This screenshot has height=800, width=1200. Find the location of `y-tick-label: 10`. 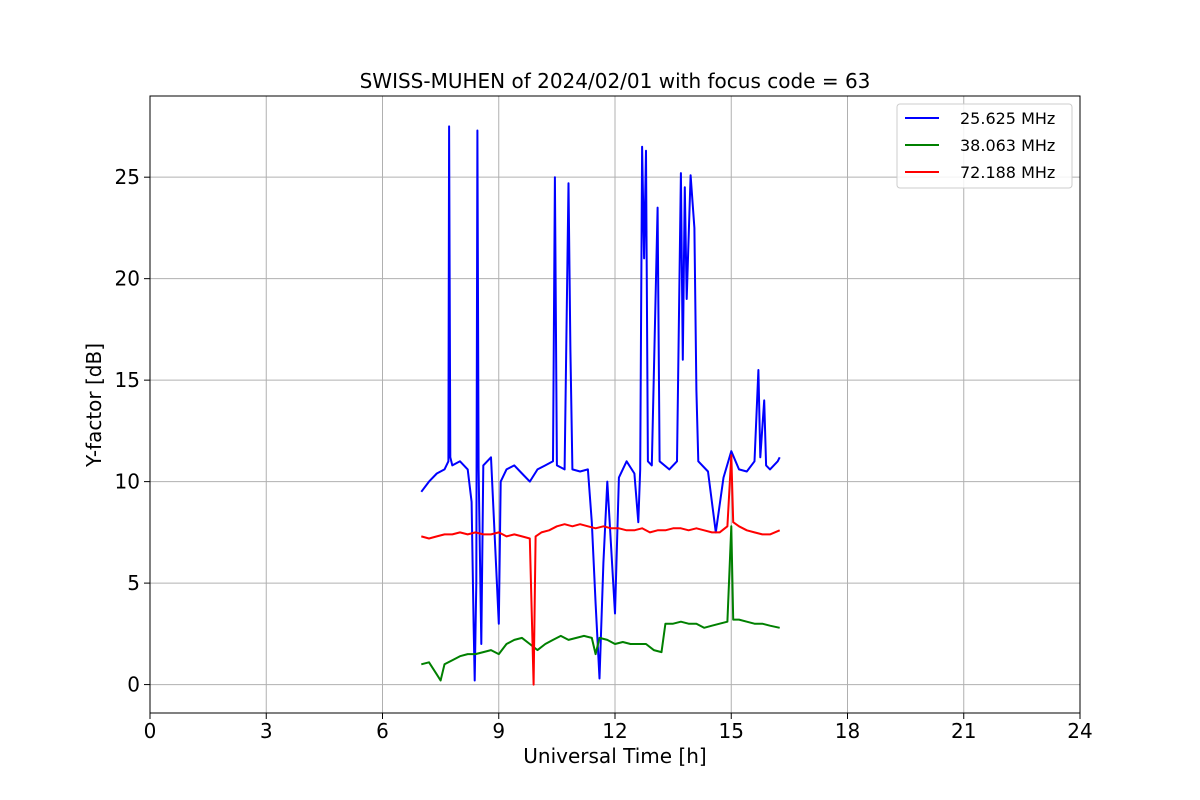

y-tick-label: 10 is located at coordinates (127, 482).